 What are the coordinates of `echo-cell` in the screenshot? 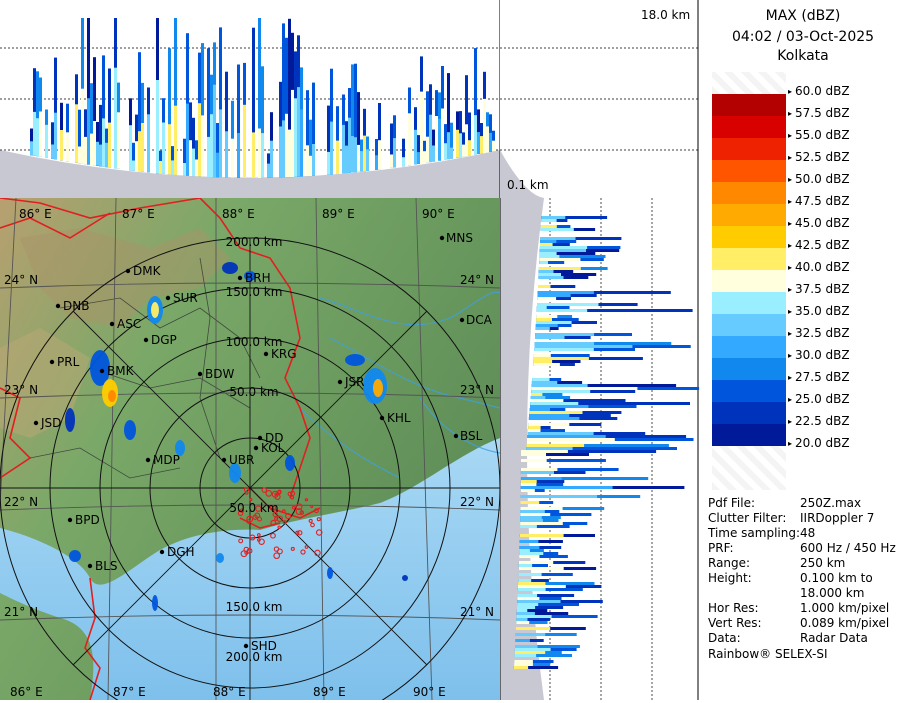 It's located at (100, 368).